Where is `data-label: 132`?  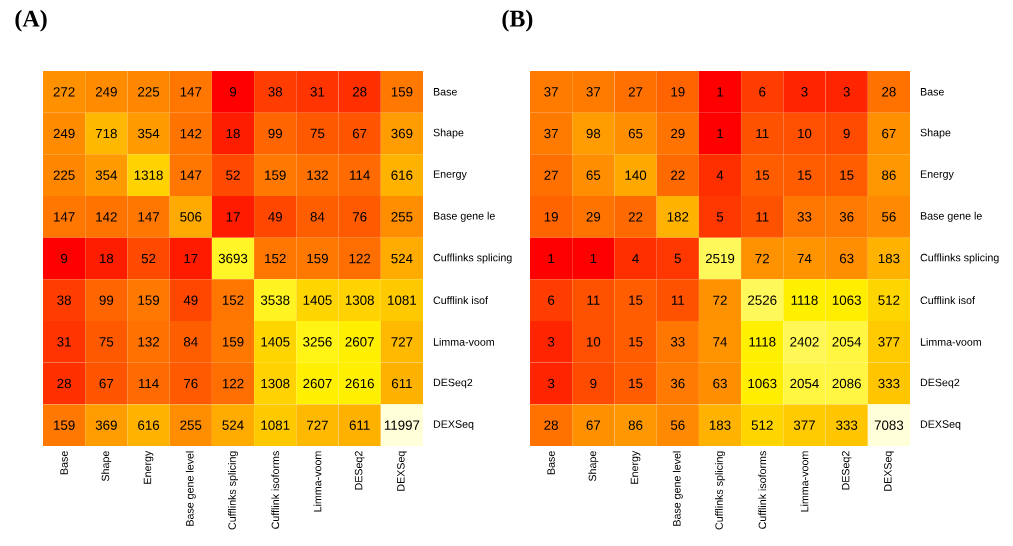
data-label: 132 is located at coordinates (149, 342).